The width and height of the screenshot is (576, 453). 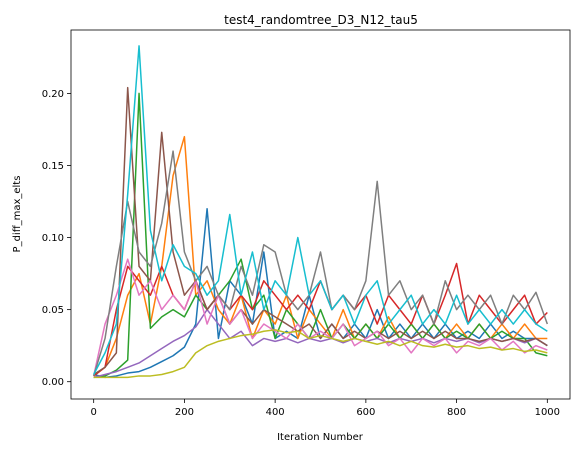 I want to click on x-tick-label: 800, so click(x=456, y=412).